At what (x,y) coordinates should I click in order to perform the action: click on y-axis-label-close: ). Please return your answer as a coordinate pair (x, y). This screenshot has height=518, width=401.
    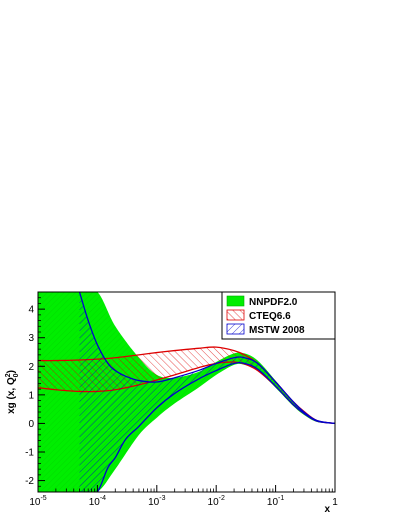
    Looking at the image, I should click on (11, 371).